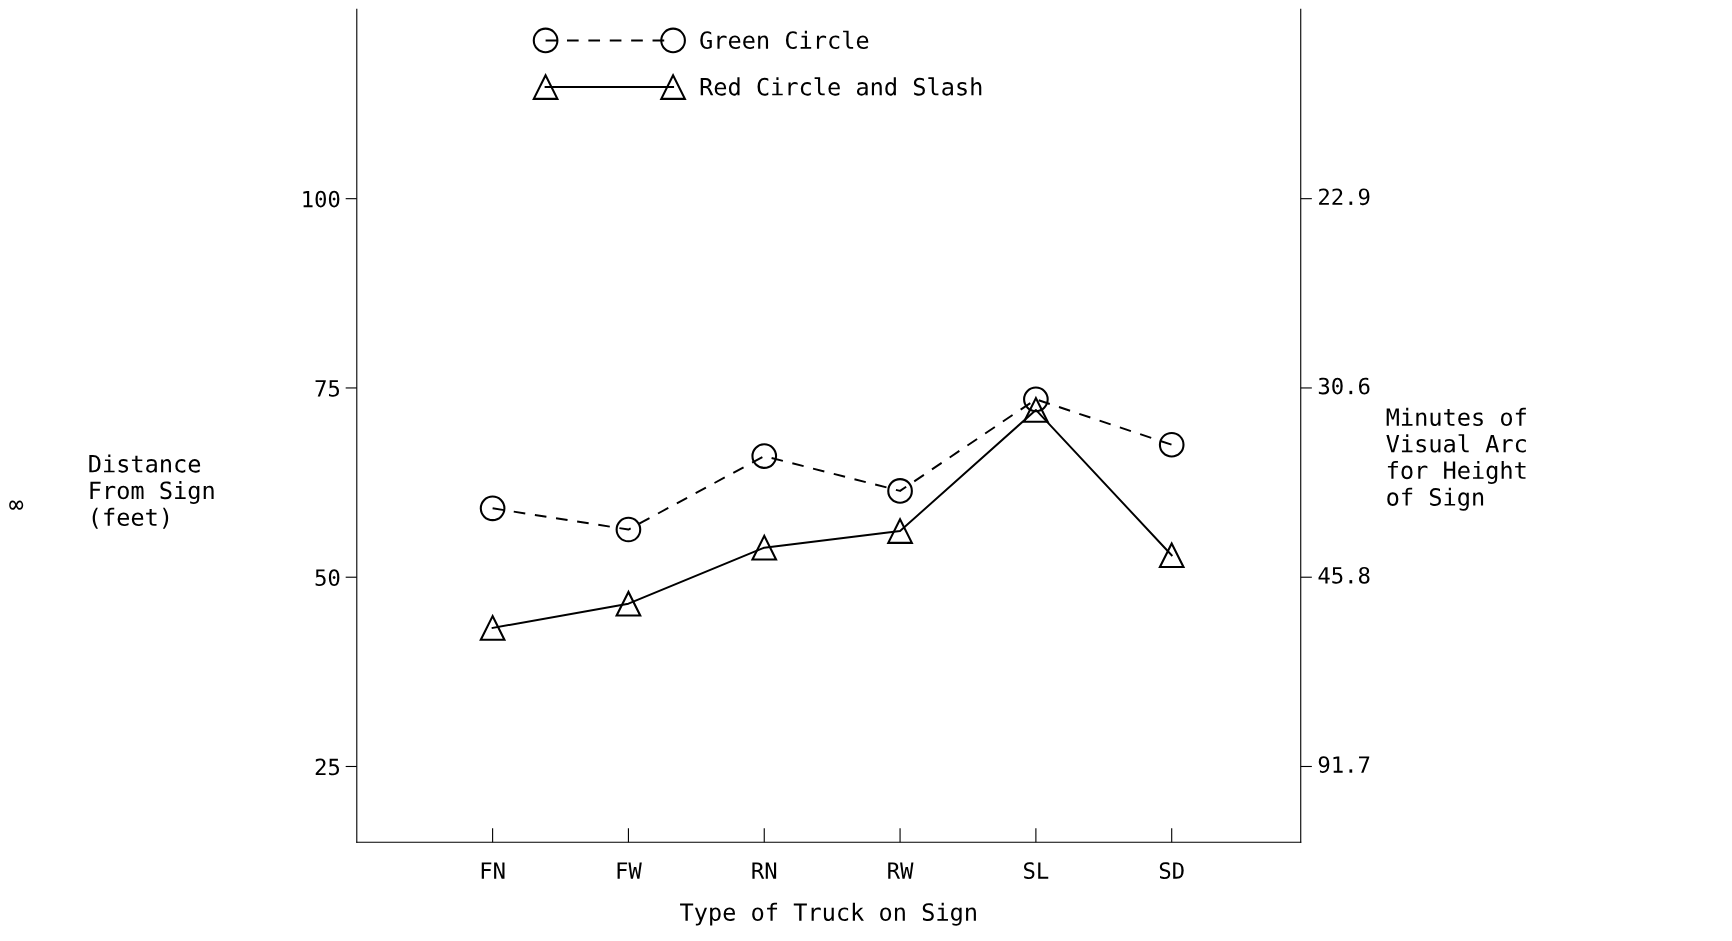 The height and width of the screenshot is (941, 1732). Describe the element at coordinates (151, 491) in the screenshot. I see `y-axis-title: Distance From Sign (feet)` at that location.